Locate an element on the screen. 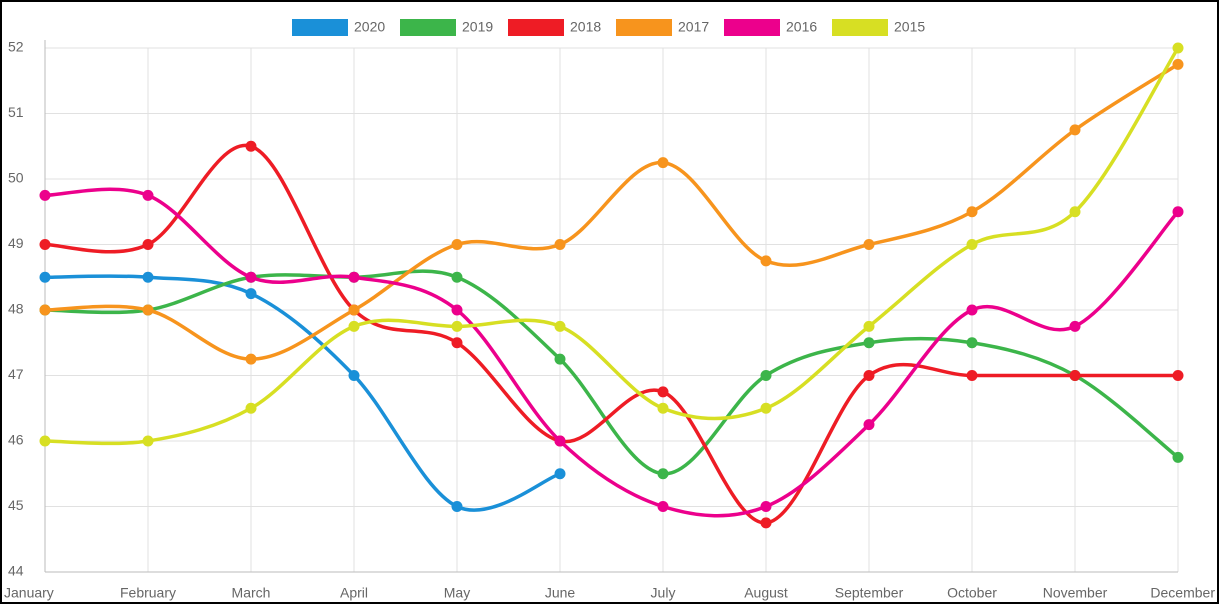  y-tick-label: 52 is located at coordinates (16, 47).